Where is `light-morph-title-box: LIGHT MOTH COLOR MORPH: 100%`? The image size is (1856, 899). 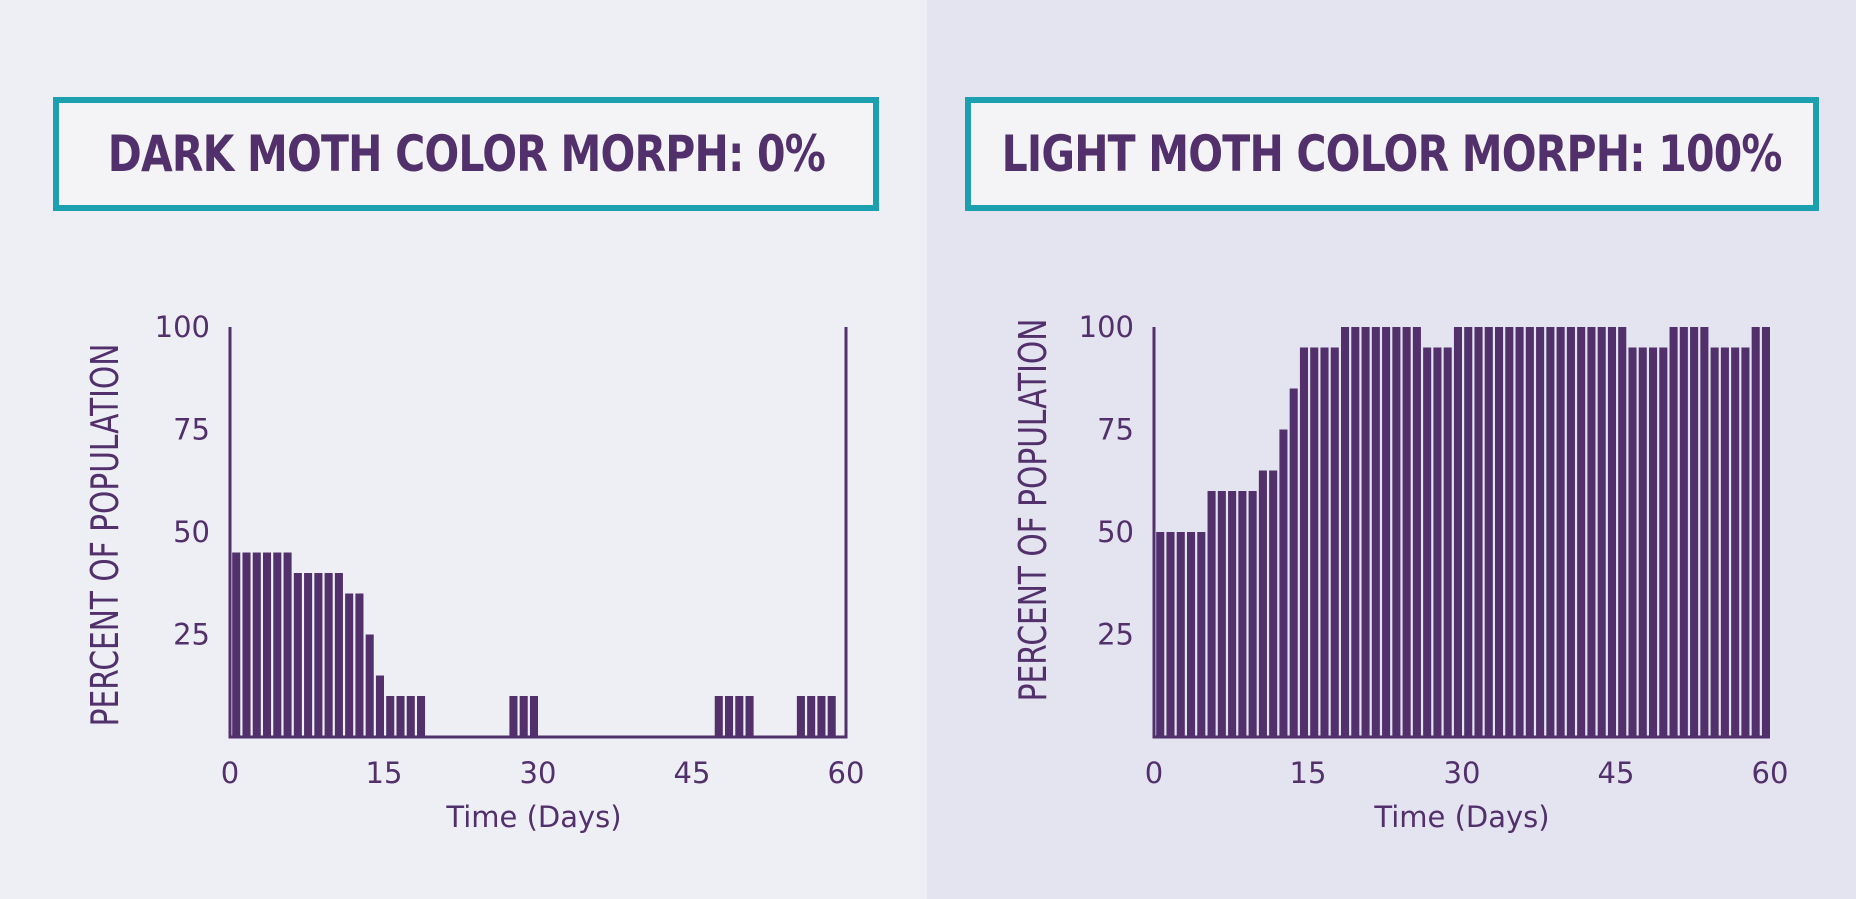
light-morph-title-box: LIGHT MOTH COLOR MORPH: 100% is located at coordinates (1392, 154).